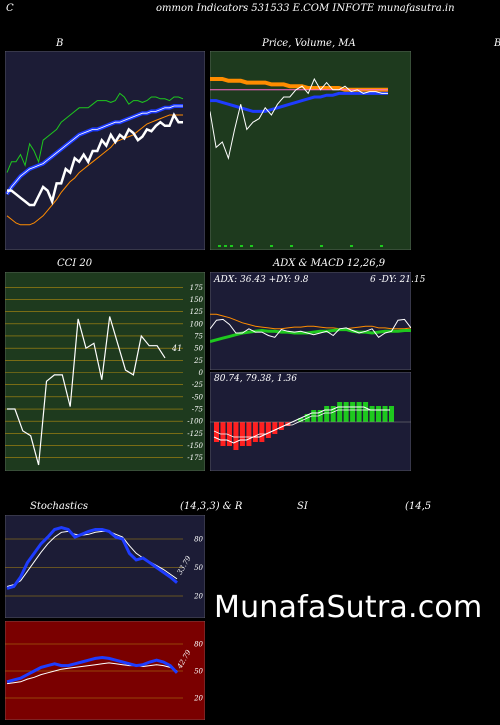 This screenshot has width=500, height=725. Describe the element at coordinates (198, 397) in the screenshot. I see `cci-tick-label: -50` at that location.